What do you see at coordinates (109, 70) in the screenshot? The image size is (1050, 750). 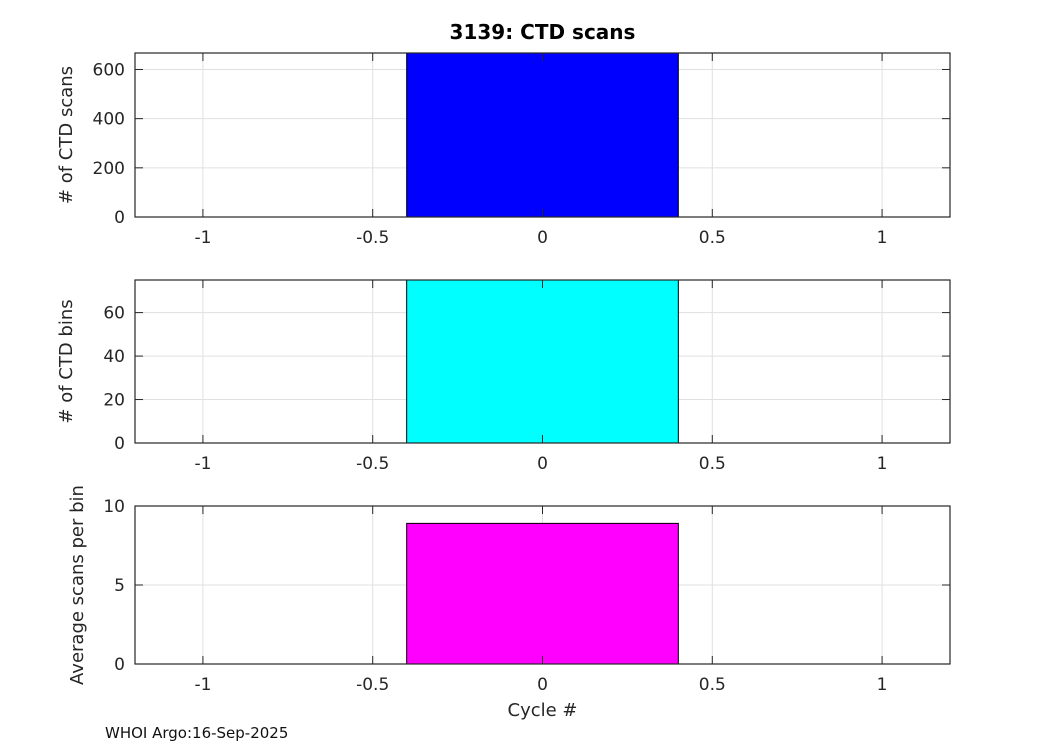 I see `y-tick-label: 600` at bounding box center [109, 70].